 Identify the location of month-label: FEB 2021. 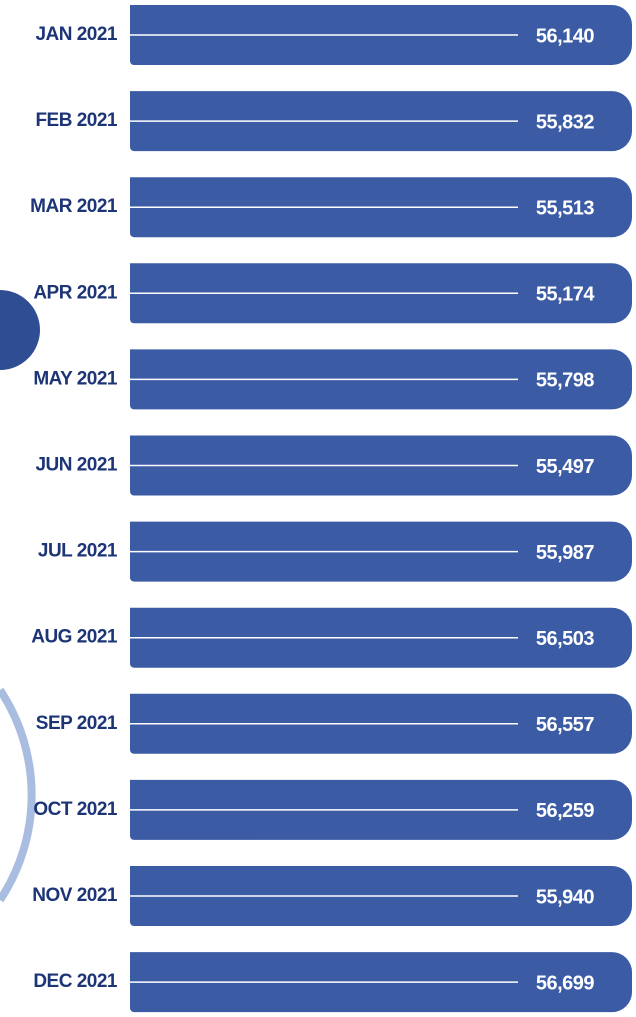
(76, 120).